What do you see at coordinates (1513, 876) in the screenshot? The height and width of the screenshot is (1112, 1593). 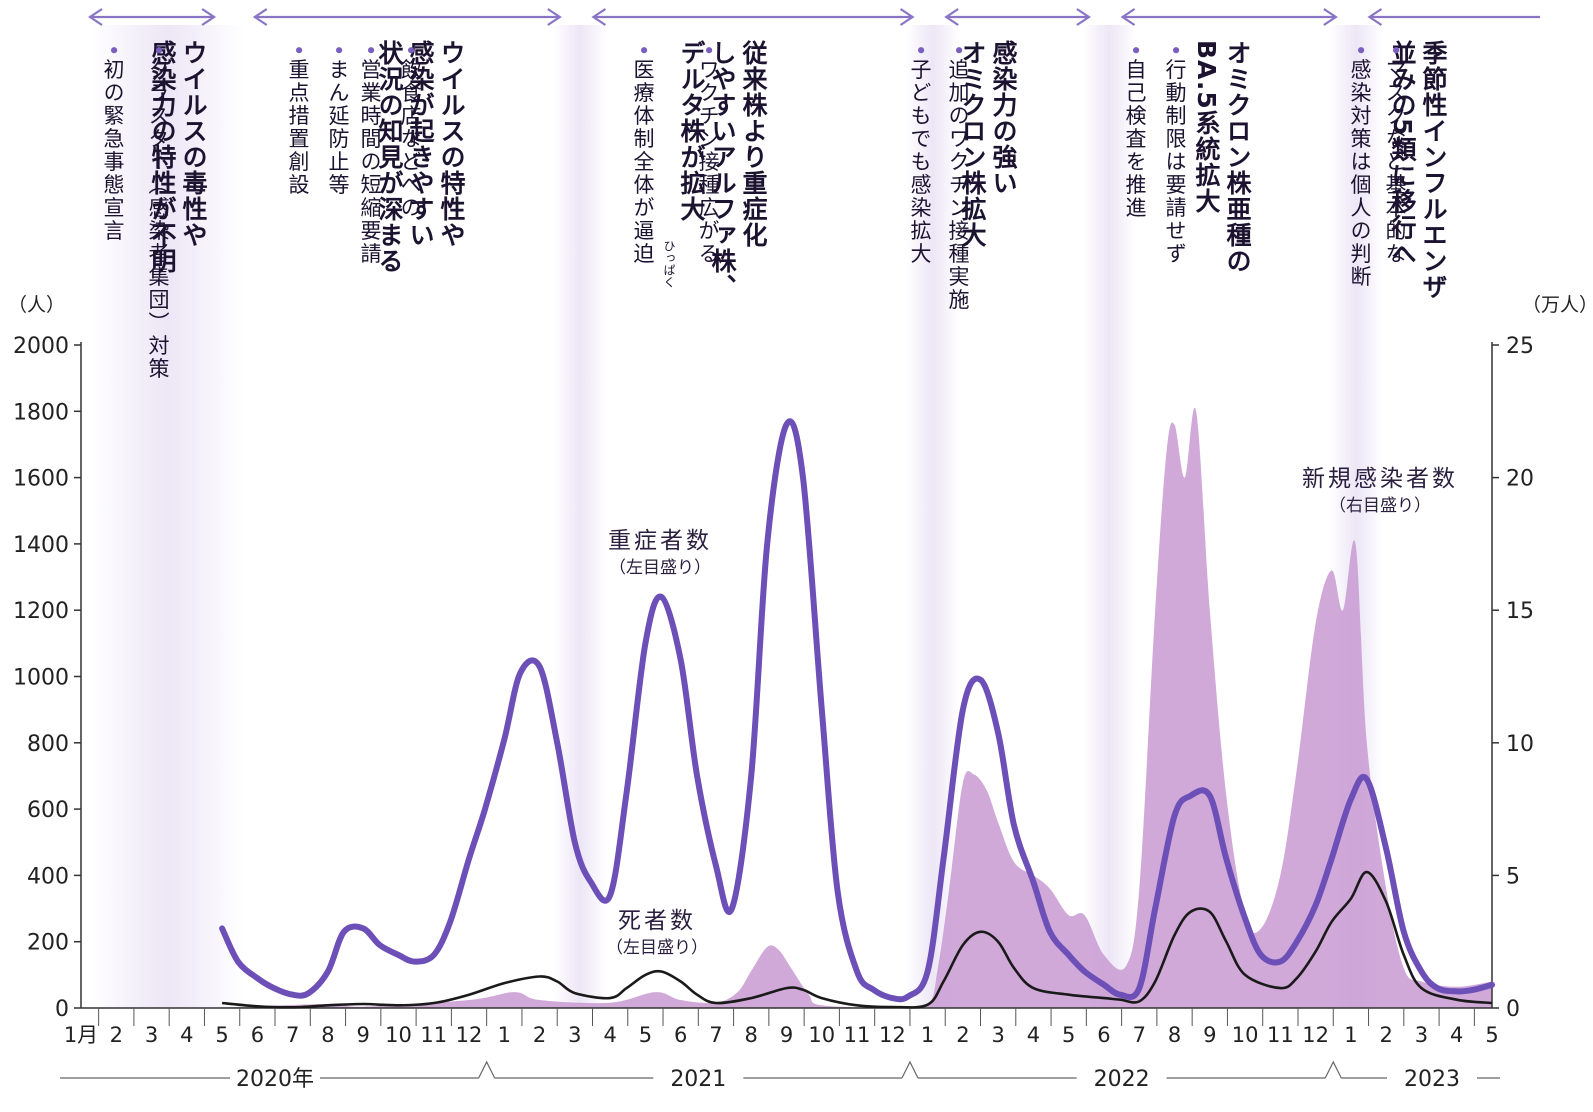 I see `right-tick-label-1: 5` at bounding box center [1513, 876].